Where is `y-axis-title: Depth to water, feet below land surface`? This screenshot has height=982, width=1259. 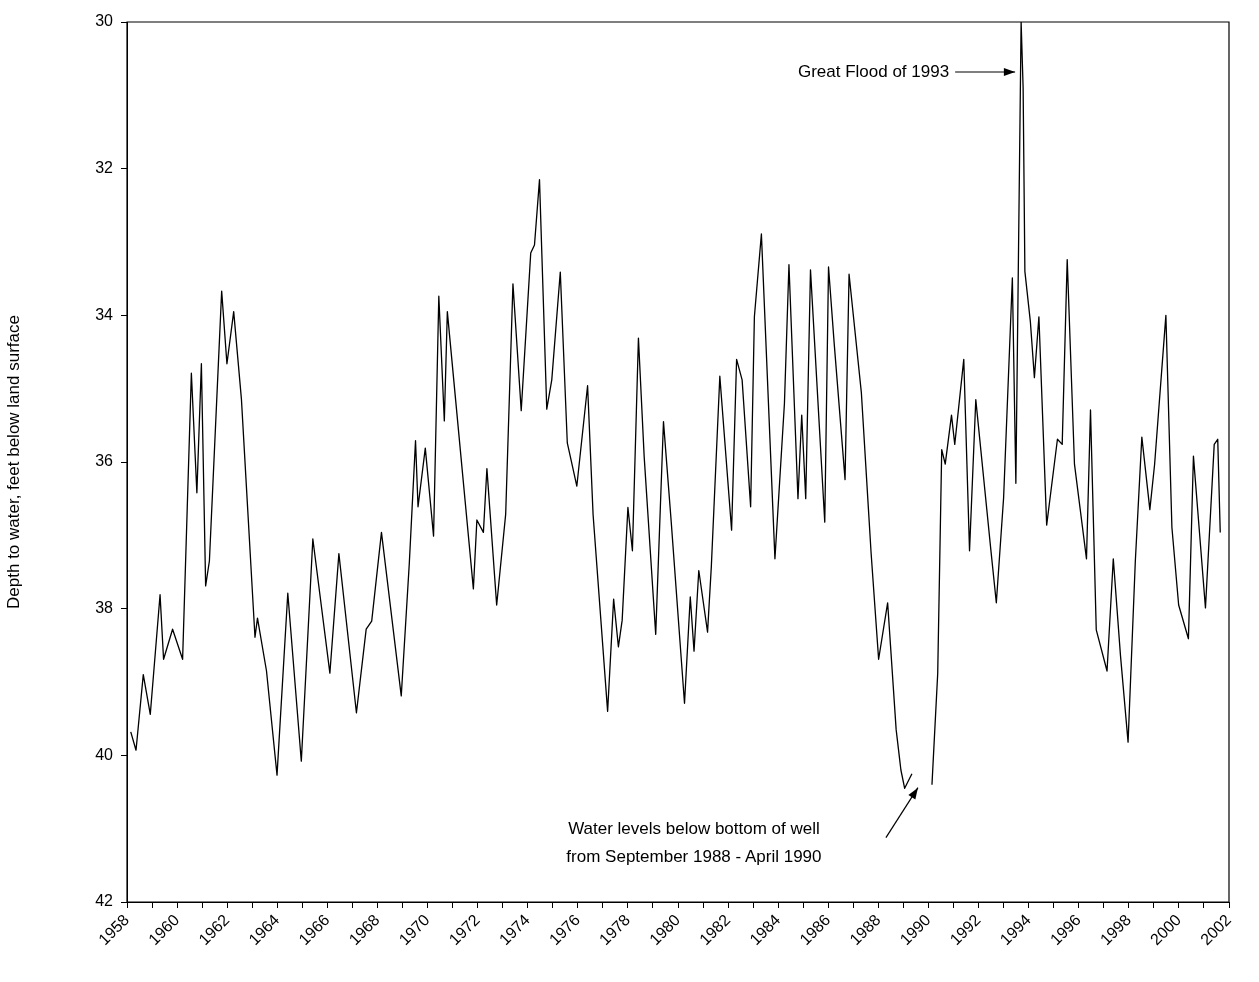 y-axis-title: Depth to water, feet below land surface is located at coordinates (13, 462).